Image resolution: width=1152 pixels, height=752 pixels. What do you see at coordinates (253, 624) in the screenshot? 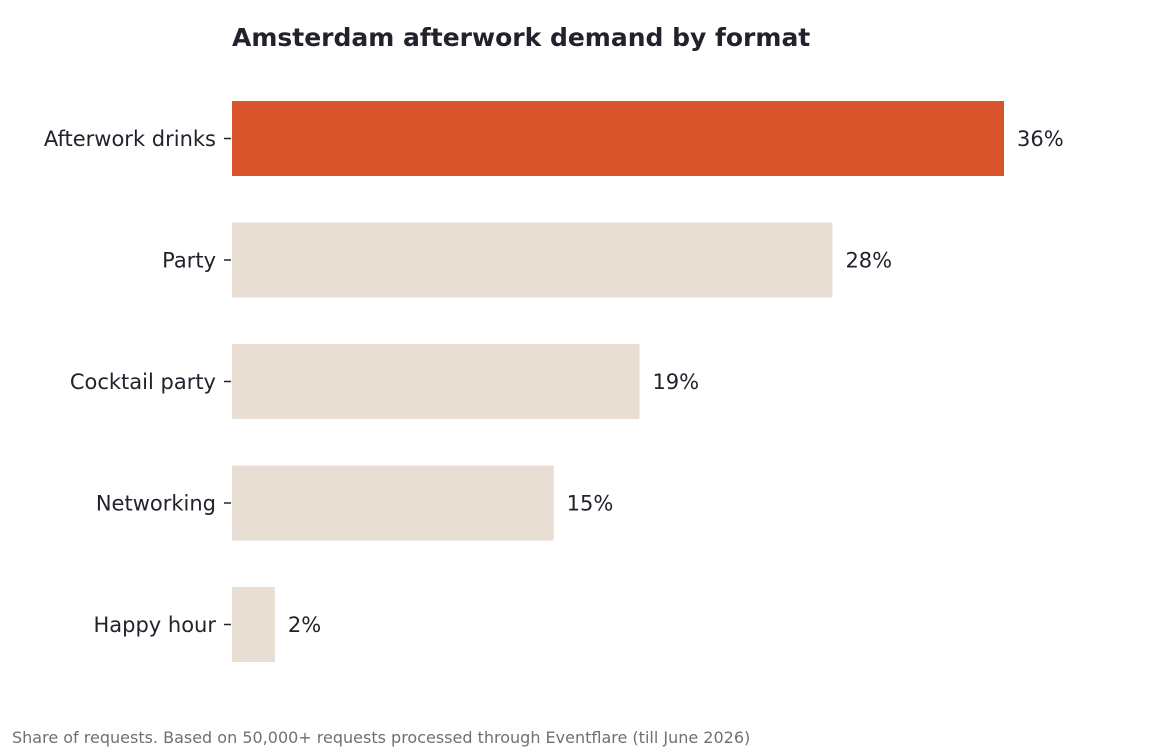
I see `bar-happy-hour` at bounding box center [253, 624].